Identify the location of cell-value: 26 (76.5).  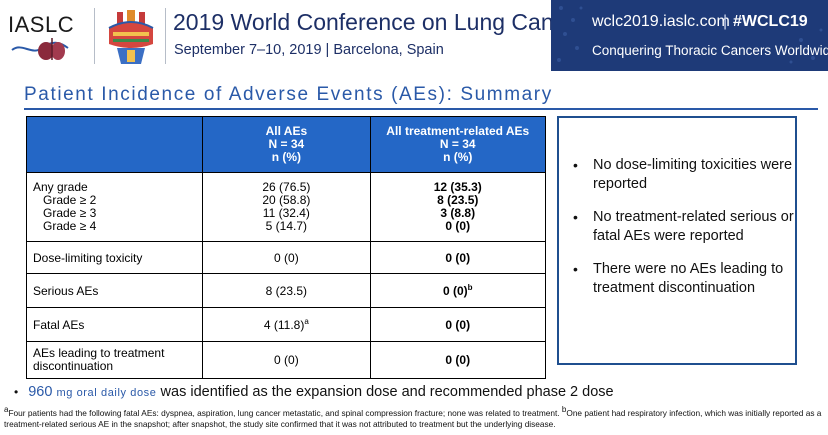
(286, 187).